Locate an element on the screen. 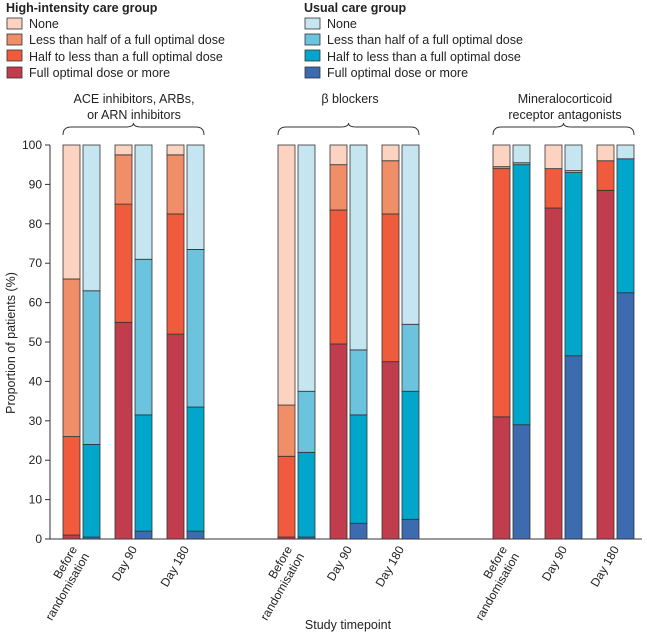 Image resolution: width=647 pixels, height=634 pixels. y-tick-label: 80 is located at coordinates (36, 224).